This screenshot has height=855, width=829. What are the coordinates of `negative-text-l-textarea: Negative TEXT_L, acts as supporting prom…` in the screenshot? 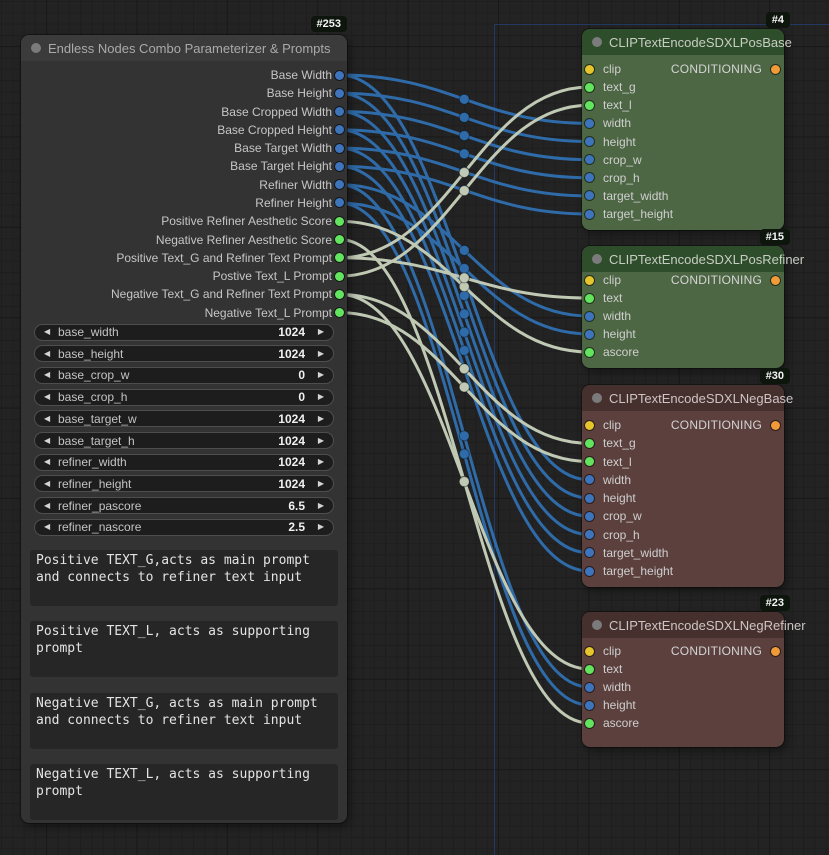 It's located at (184, 792).